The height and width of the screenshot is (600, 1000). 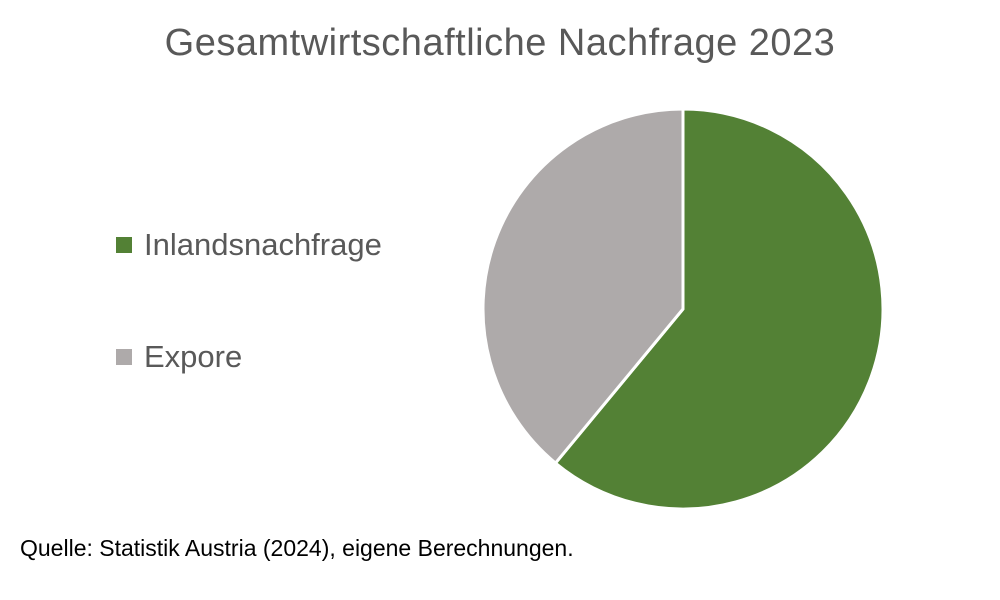 What do you see at coordinates (124, 245) in the screenshot?
I see `legend-swatch-inlandsnachfrage` at bounding box center [124, 245].